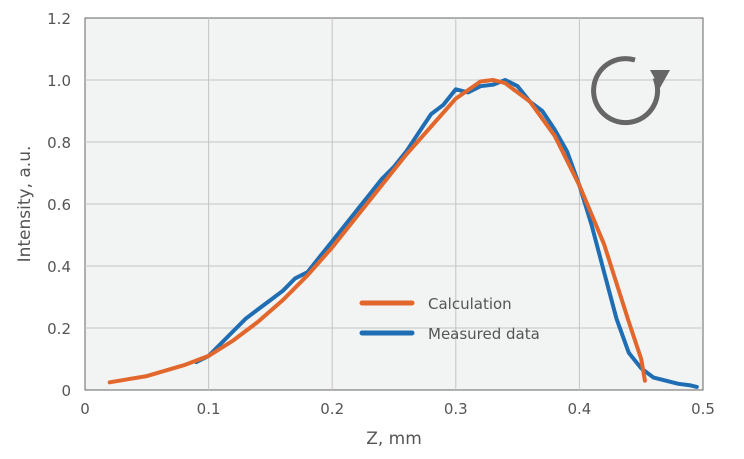 The height and width of the screenshot is (459, 744). I want to click on y-axis-label: Intensity, a.u., so click(25, 204).